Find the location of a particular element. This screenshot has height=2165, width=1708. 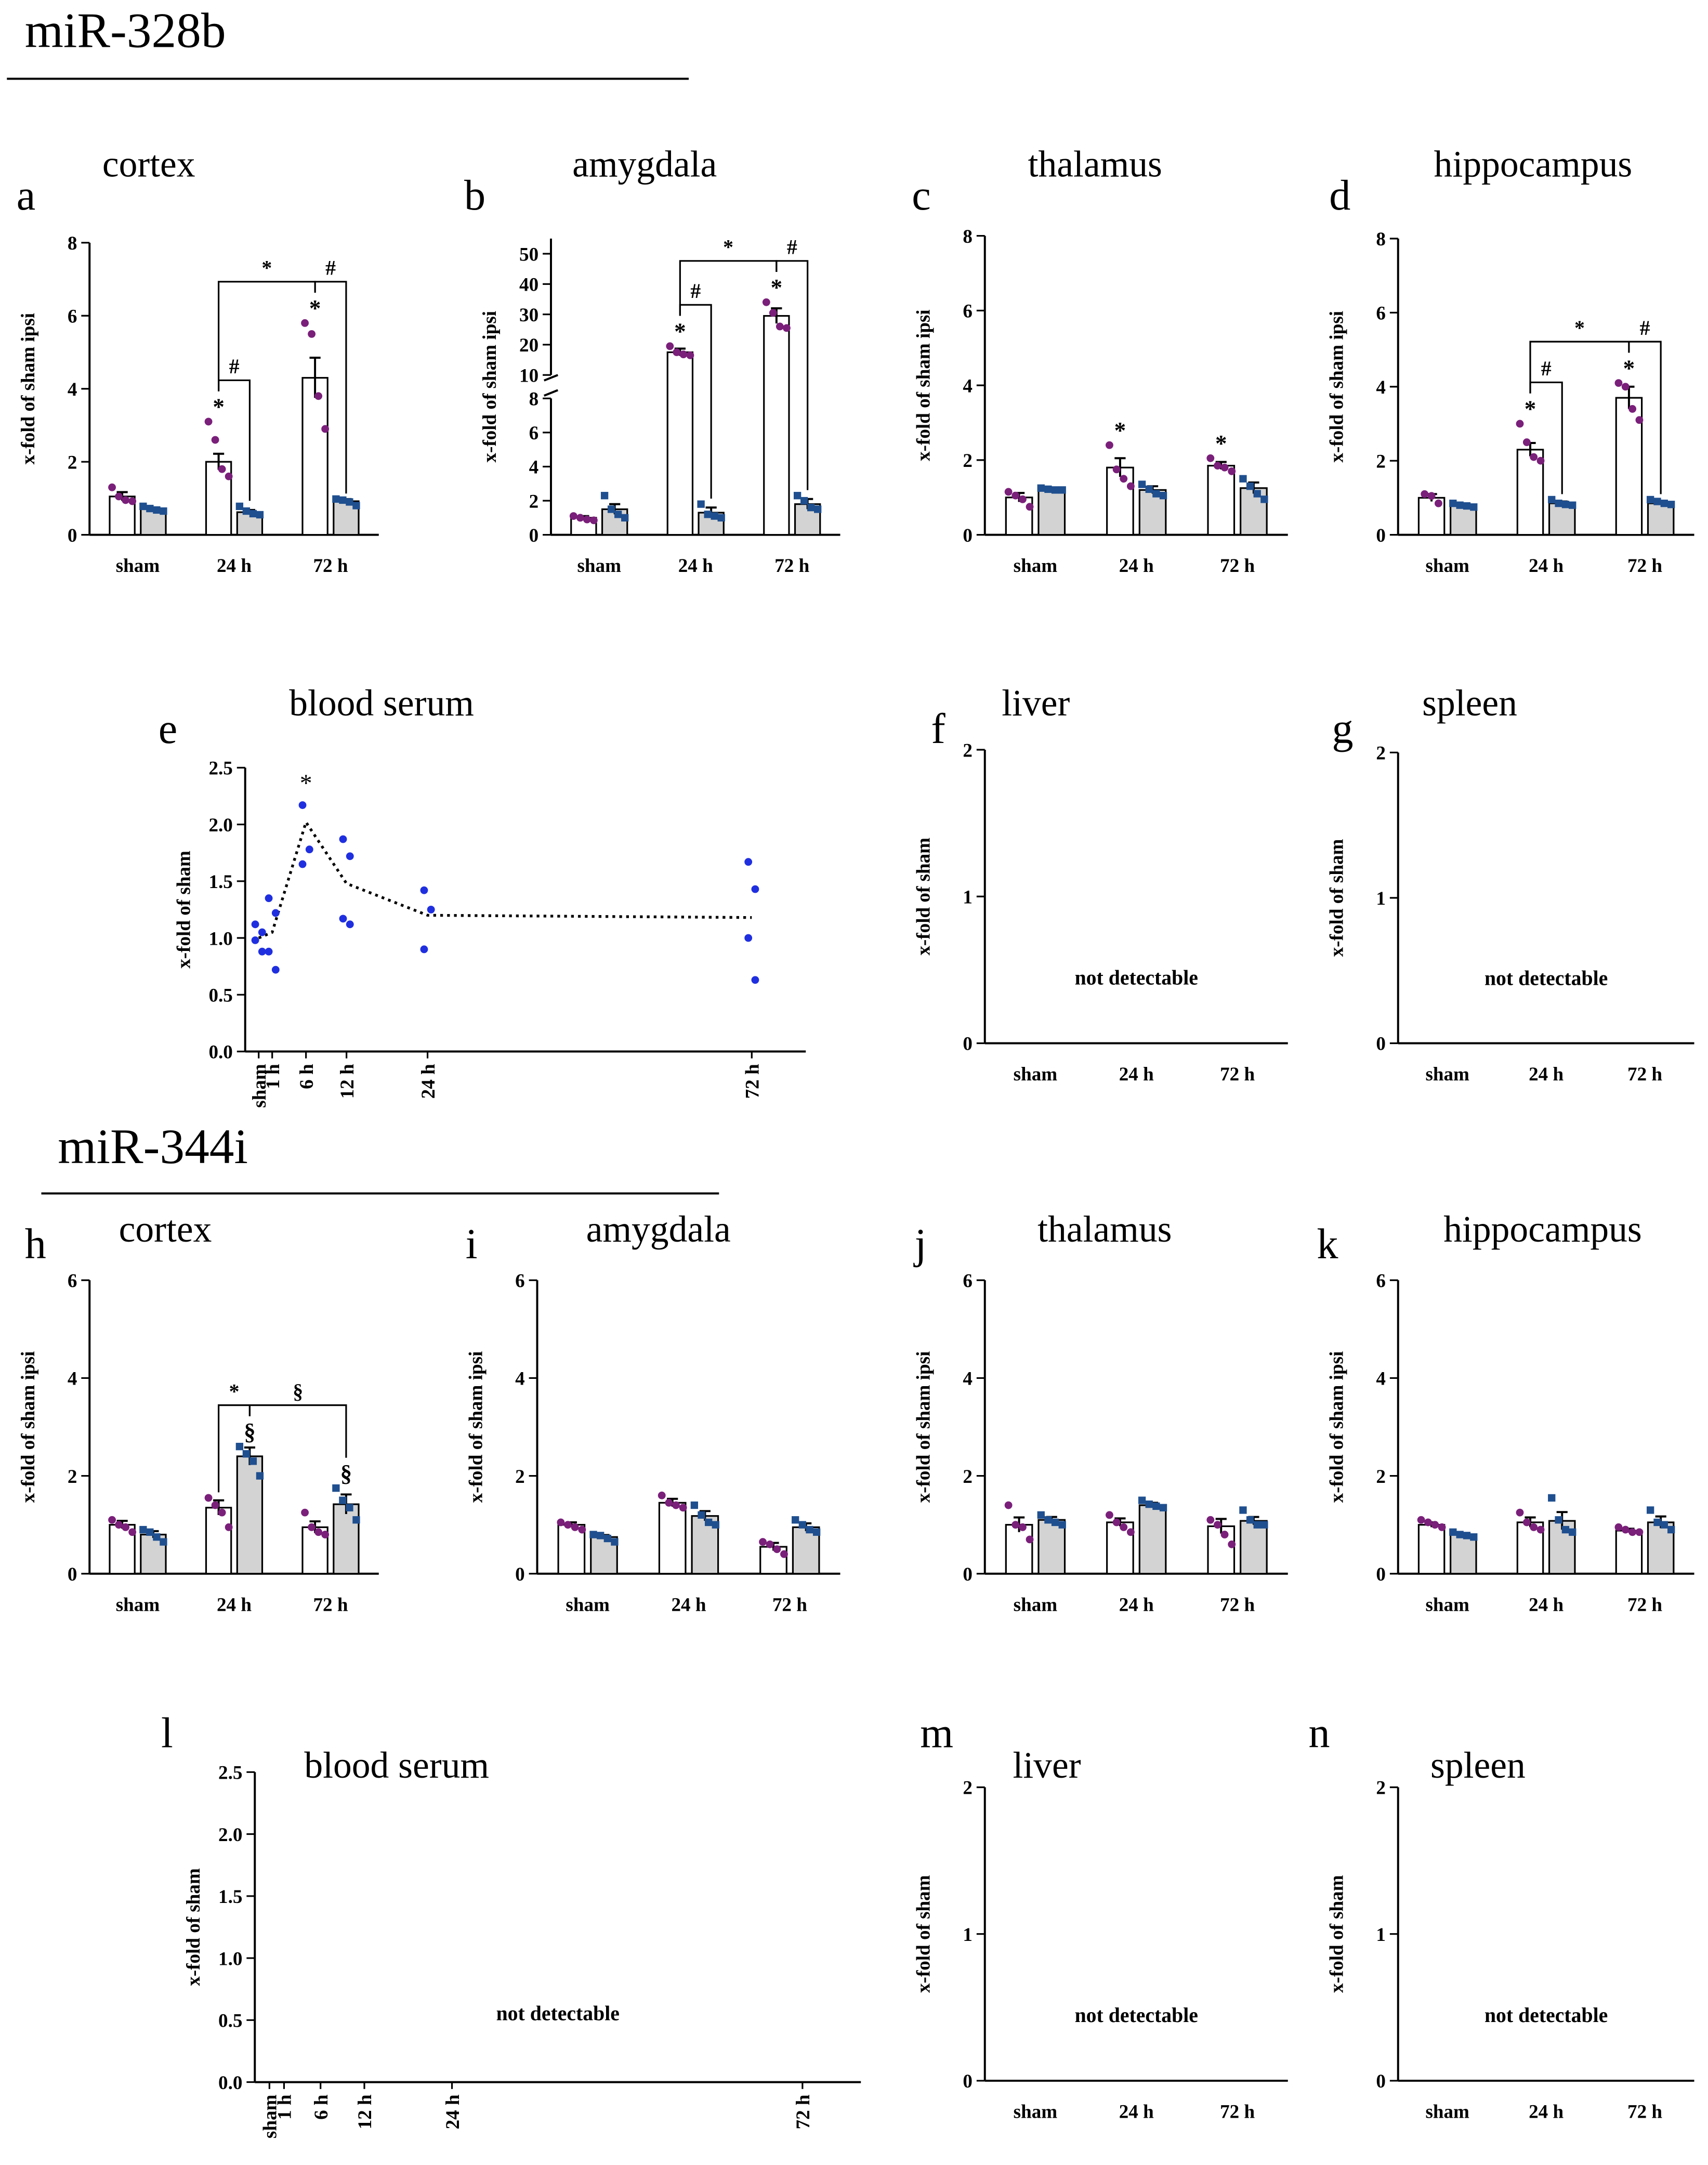

y-tick-label: 8 is located at coordinates (534, 399).